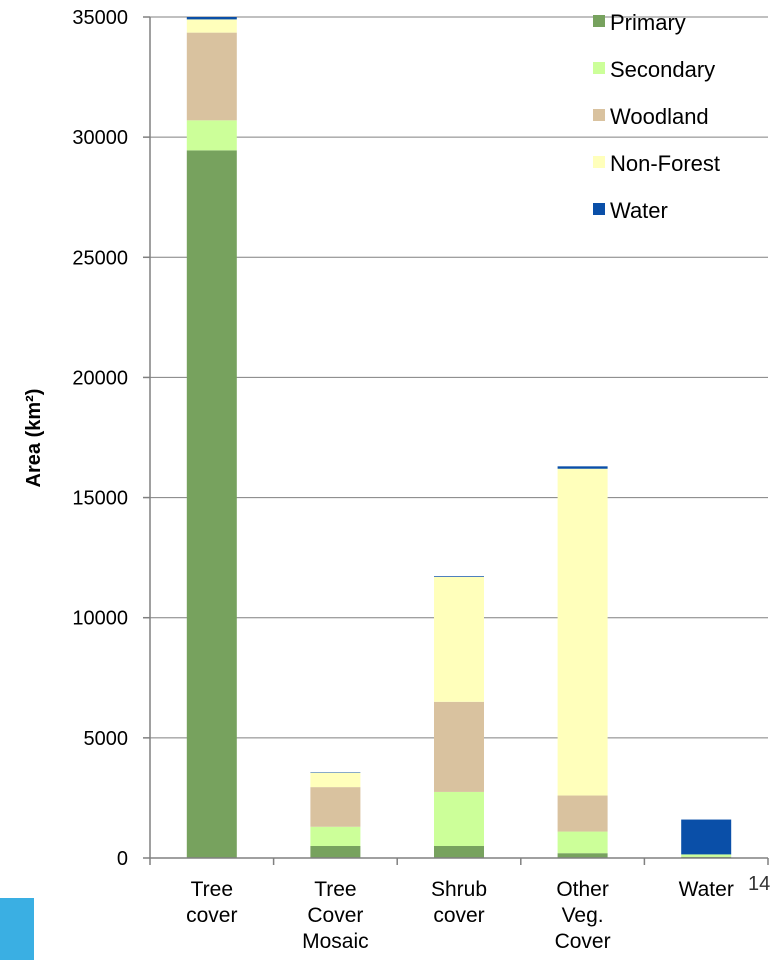 This screenshot has height=960, width=781. I want to click on y-axis-tick-labels: 0 5000 10000 15000 20000 25000 30000 35000, so click(100, 438).